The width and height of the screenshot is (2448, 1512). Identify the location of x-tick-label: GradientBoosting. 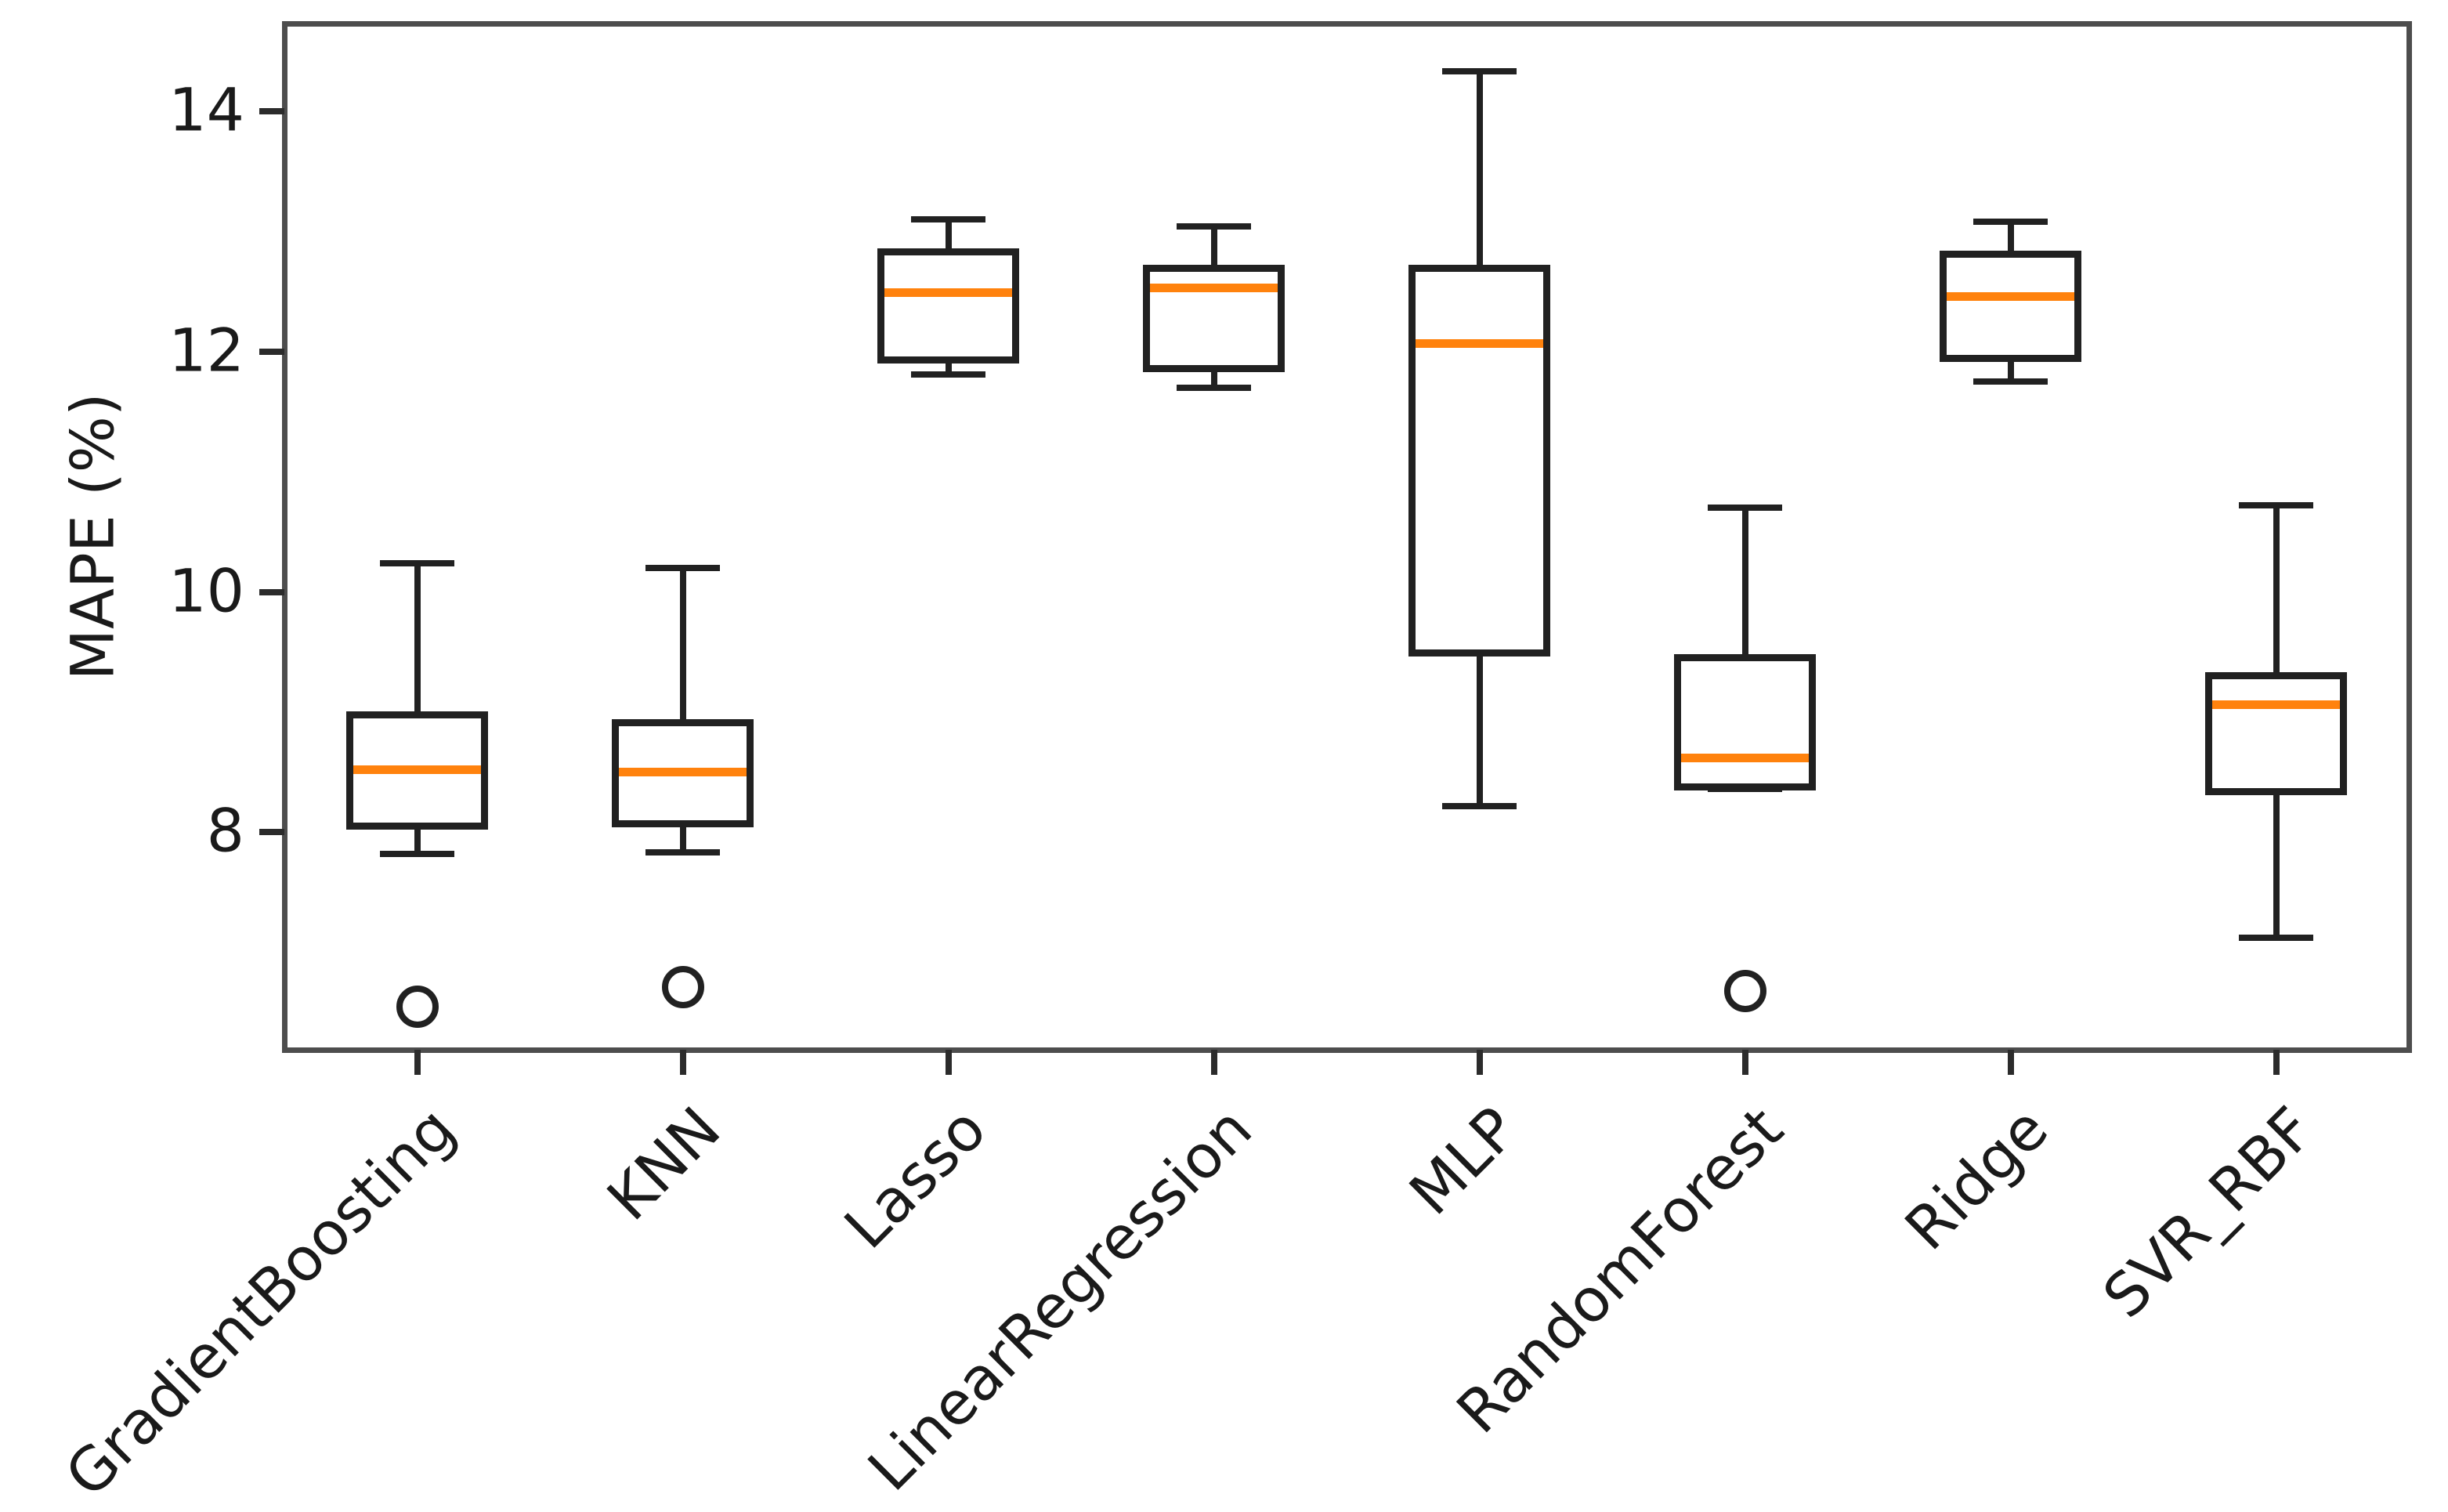
(259, 1302).